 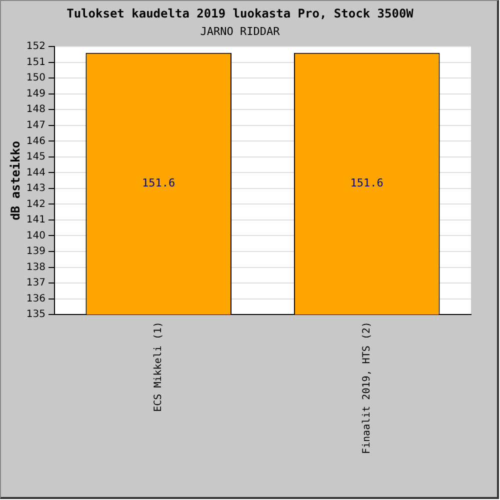 What do you see at coordinates (36, 46) in the screenshot?
I see `y-tick-label: 152` at bounding box center [36, 46].